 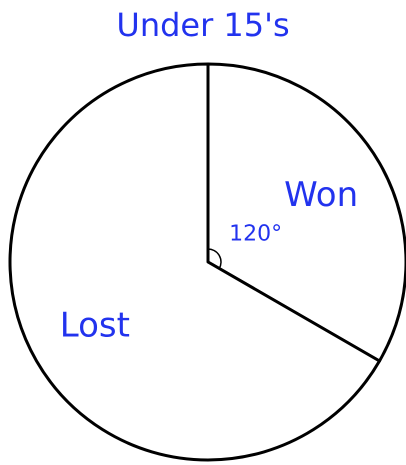 I want to click on slice-label: Won, so click(x=321, y=194).